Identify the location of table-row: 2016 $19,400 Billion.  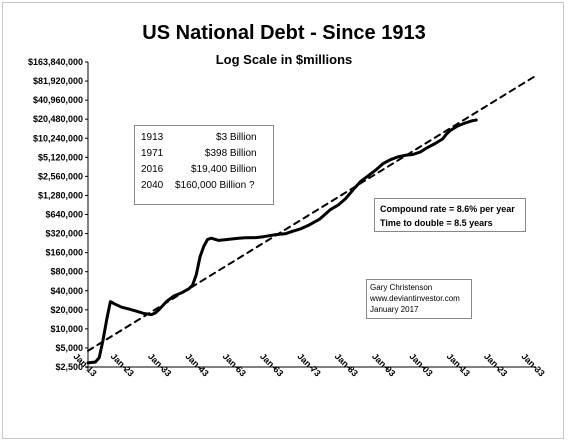
(199, 170).